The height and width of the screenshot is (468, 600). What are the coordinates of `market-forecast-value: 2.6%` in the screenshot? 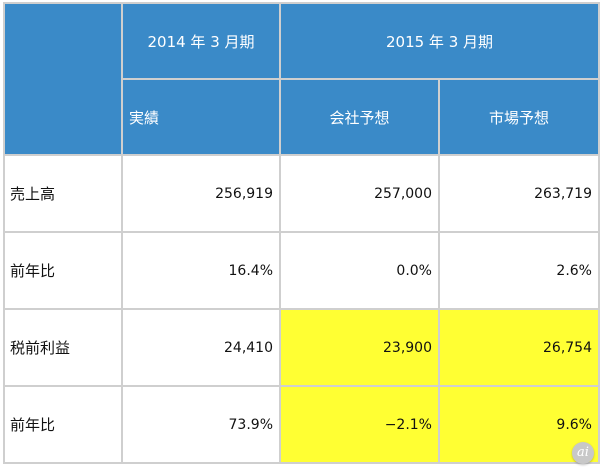 It's located at (519, 270).